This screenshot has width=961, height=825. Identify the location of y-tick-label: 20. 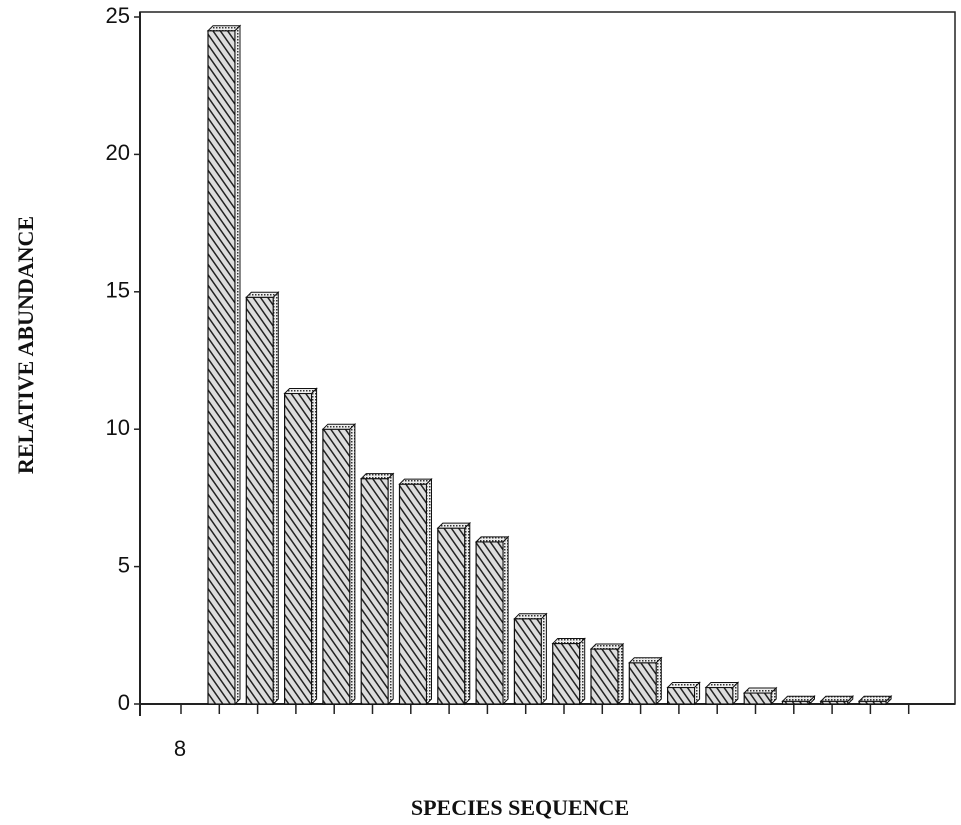
(118, 152).